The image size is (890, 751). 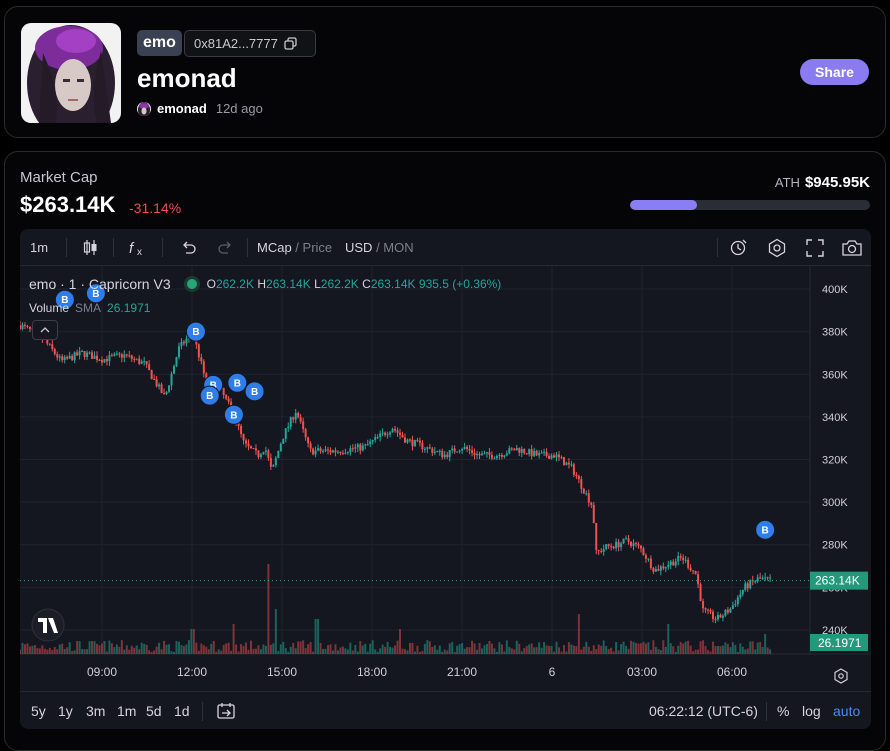 What do you see at coordinates (847, 711) in the screenshot?
I see `auto-scale-toggle: auto` at bounding box center [847, 711].